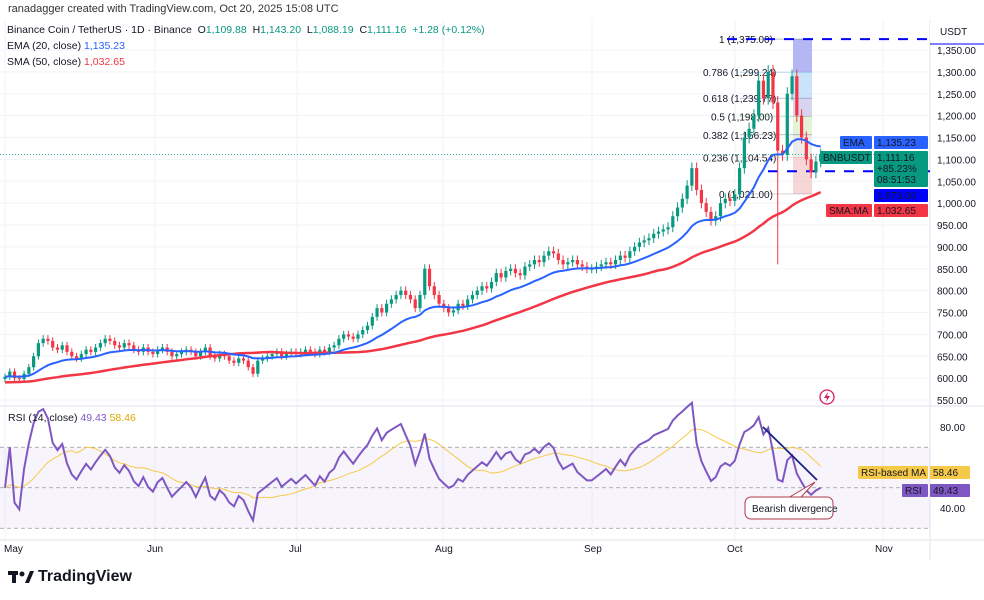  What do you see at coordinates (956, 73) in the screenshot?
I see `price-tick: 1,300.00` at bounding box center [956, 73].